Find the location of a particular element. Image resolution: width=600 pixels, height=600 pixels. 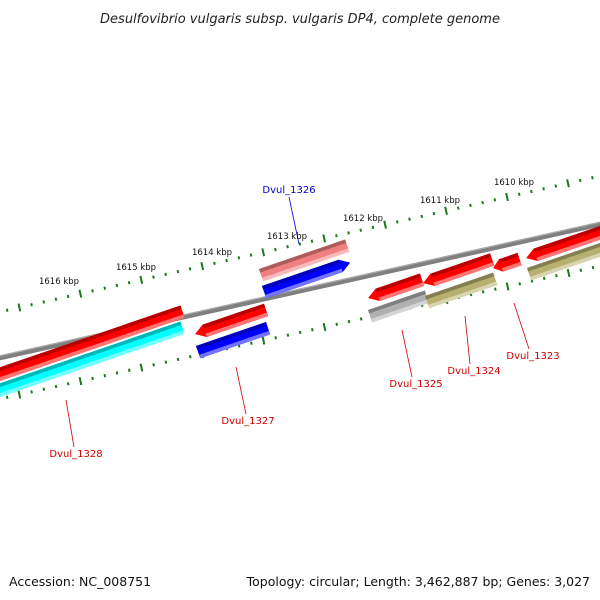

kbp-label: 1616 kbp is located at coordinates (59, 282).